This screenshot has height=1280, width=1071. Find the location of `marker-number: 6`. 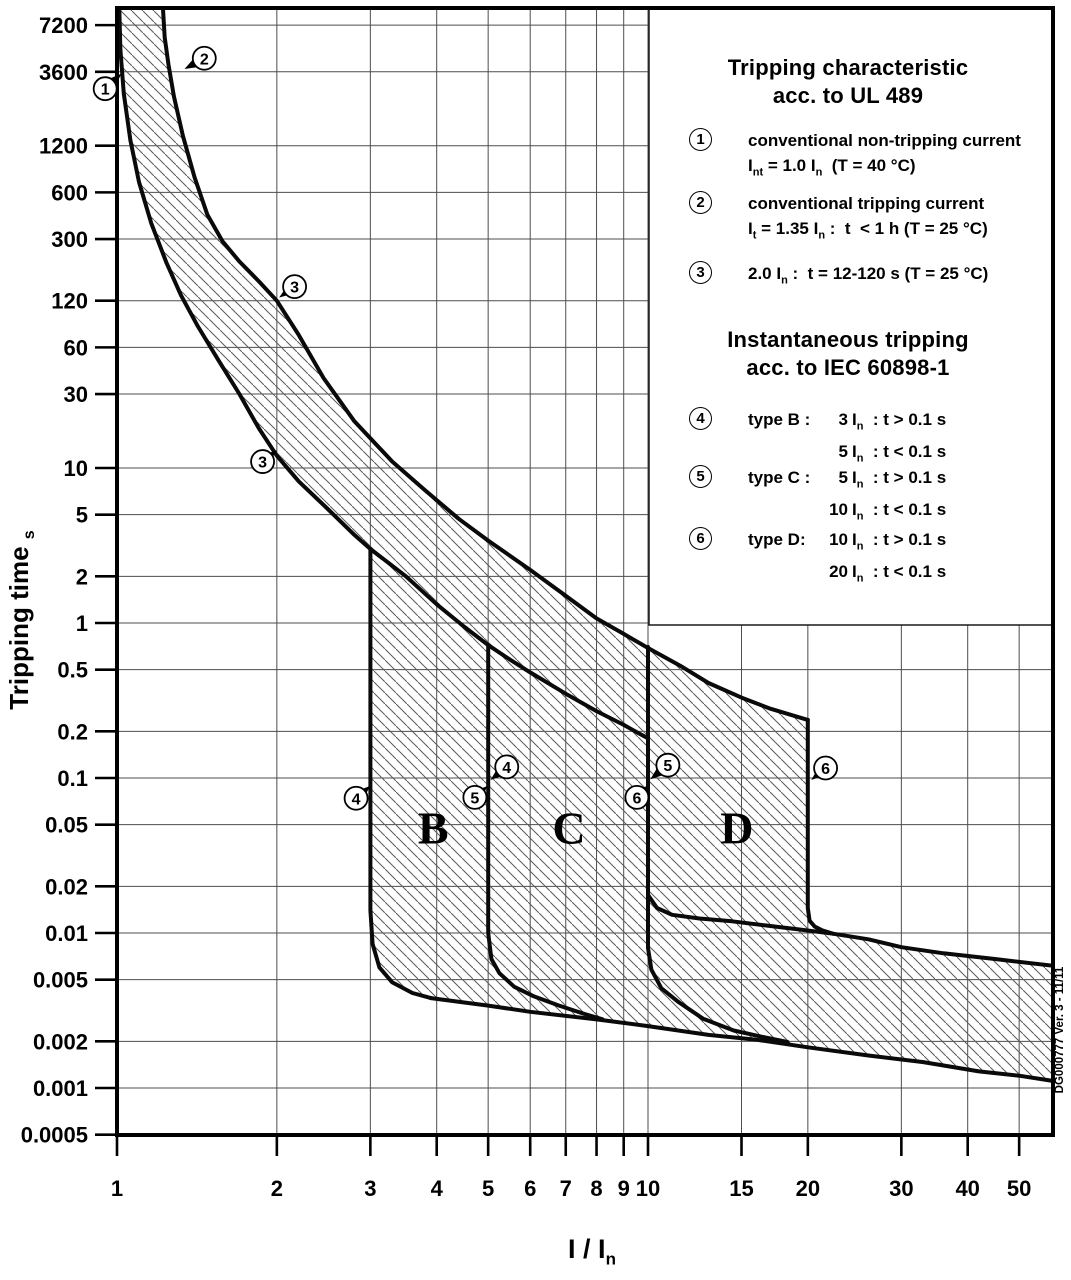

marker-number: 6 is located at coordinates (825, 769).